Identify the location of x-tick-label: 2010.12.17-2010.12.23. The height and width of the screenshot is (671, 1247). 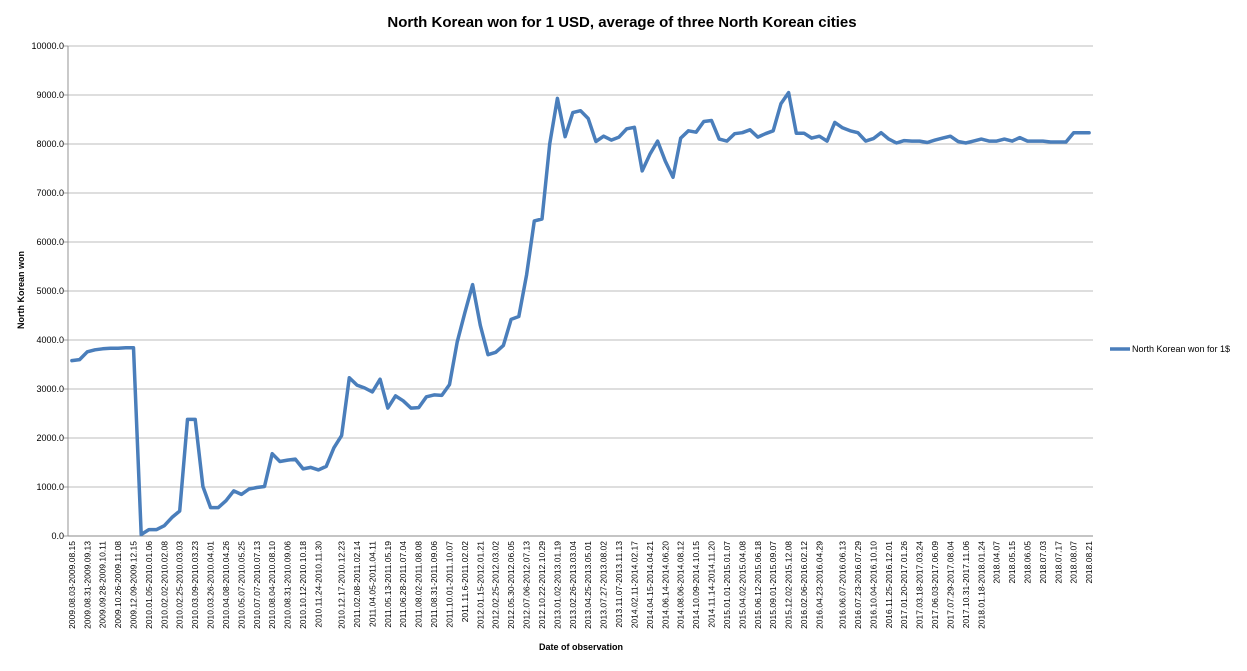
(342, 585).